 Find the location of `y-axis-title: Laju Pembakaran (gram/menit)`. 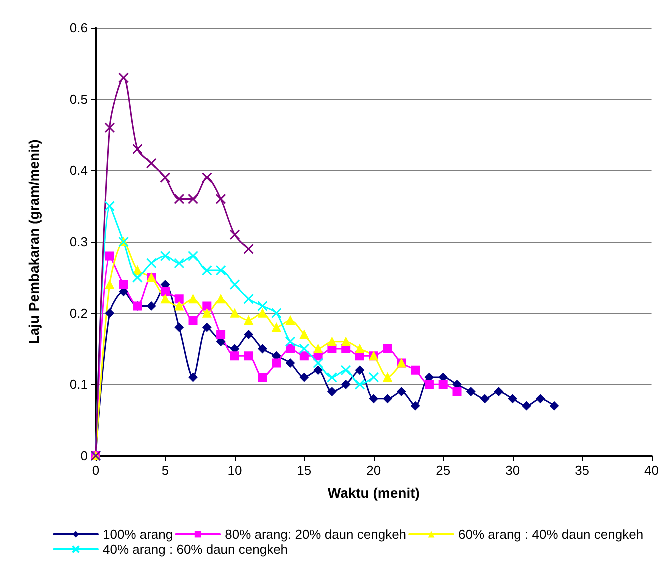

y-axis-title: Laju Pembakaran (gram/menit) is located at coordinates (34, 242).